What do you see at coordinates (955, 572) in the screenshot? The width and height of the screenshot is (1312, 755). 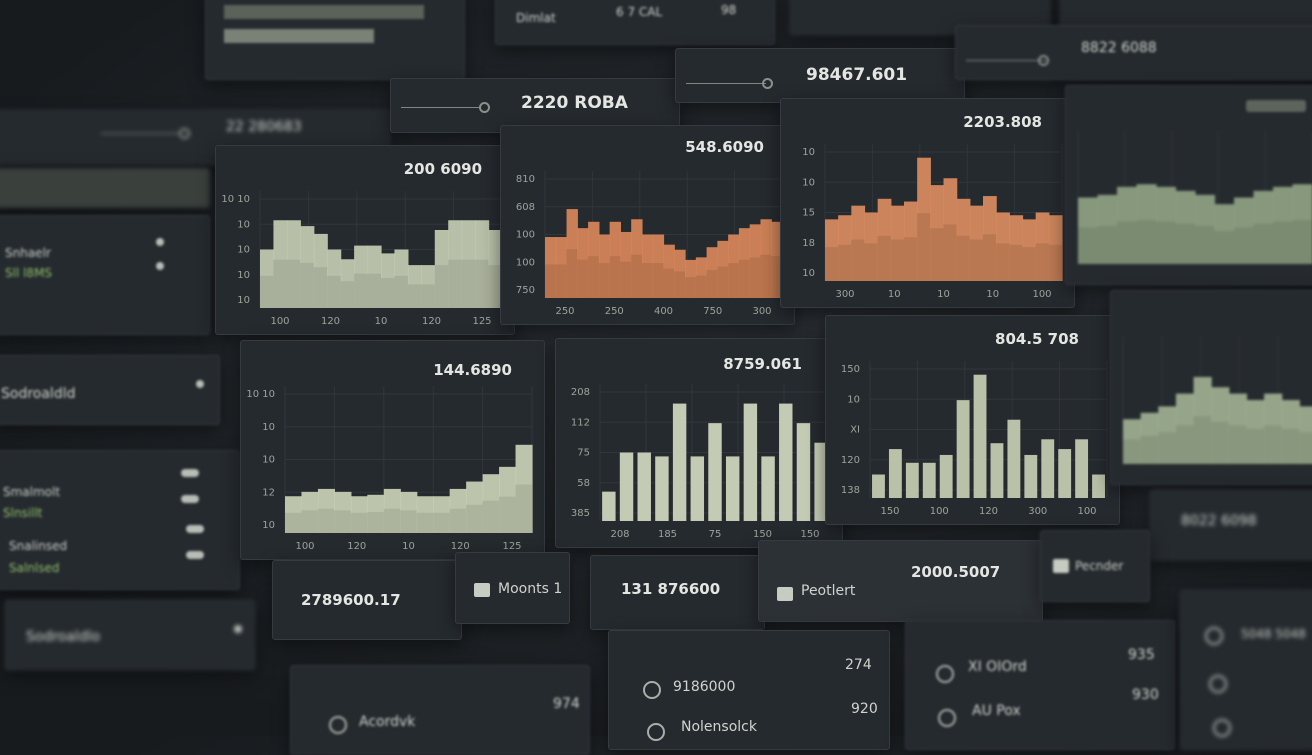 I see `card-value: 2000.5007` at bounding box center [955, 572].